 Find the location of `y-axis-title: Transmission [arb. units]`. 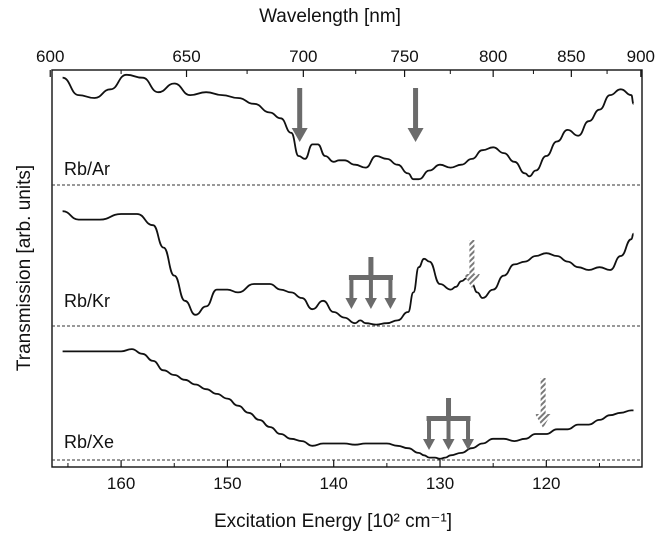

y-axis-title: Transmission [arb. units] is located at coordinates (24, 268).